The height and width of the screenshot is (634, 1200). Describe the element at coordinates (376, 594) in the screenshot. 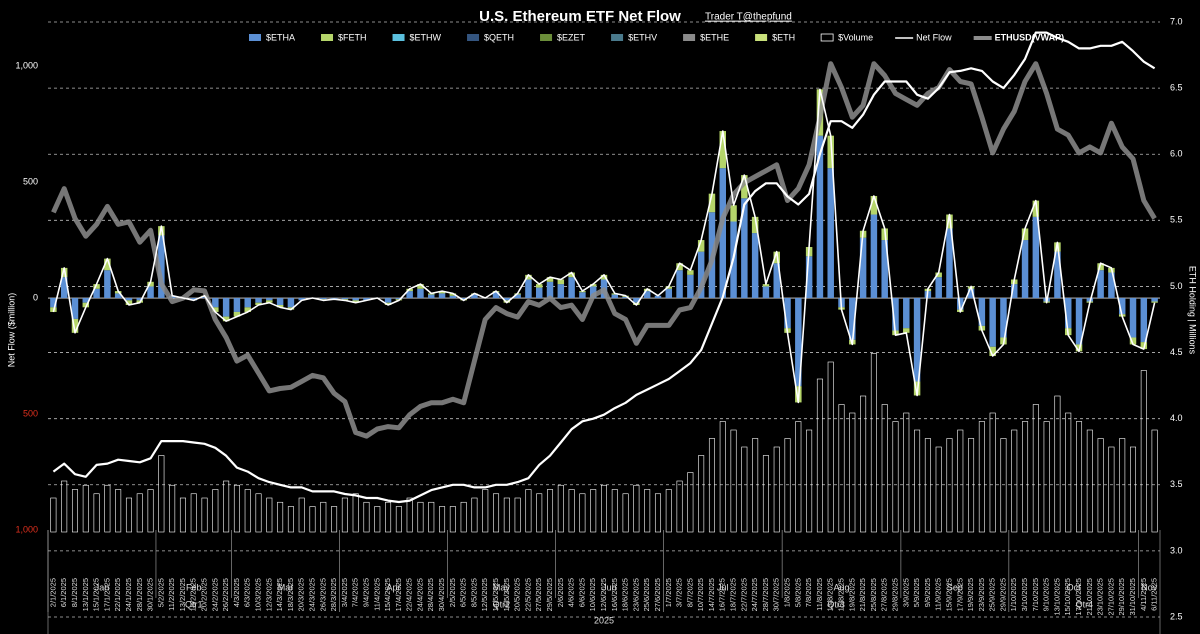

I see `x-tick-label: 11/4/2025` at that location.